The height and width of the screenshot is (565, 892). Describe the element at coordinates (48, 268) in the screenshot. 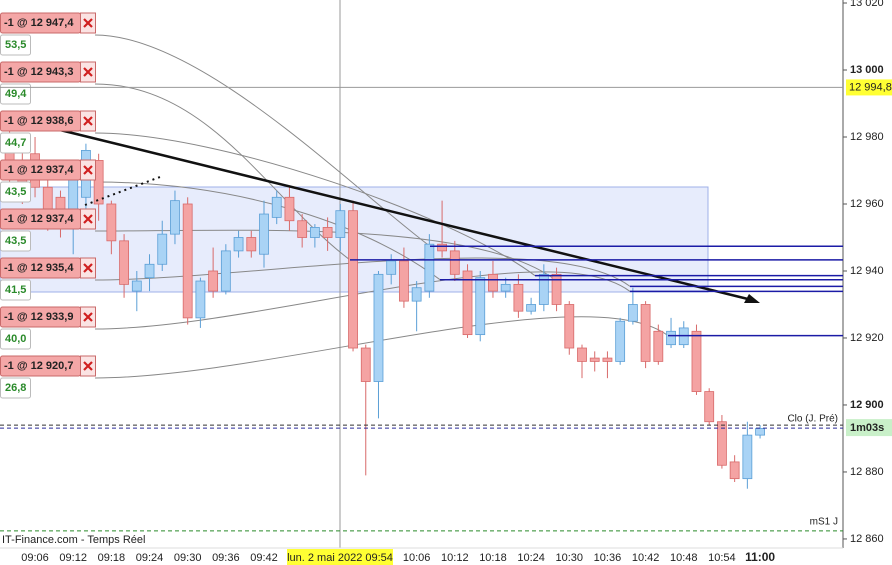

I see `order-label: -1 @ 12 935,4` at that location.